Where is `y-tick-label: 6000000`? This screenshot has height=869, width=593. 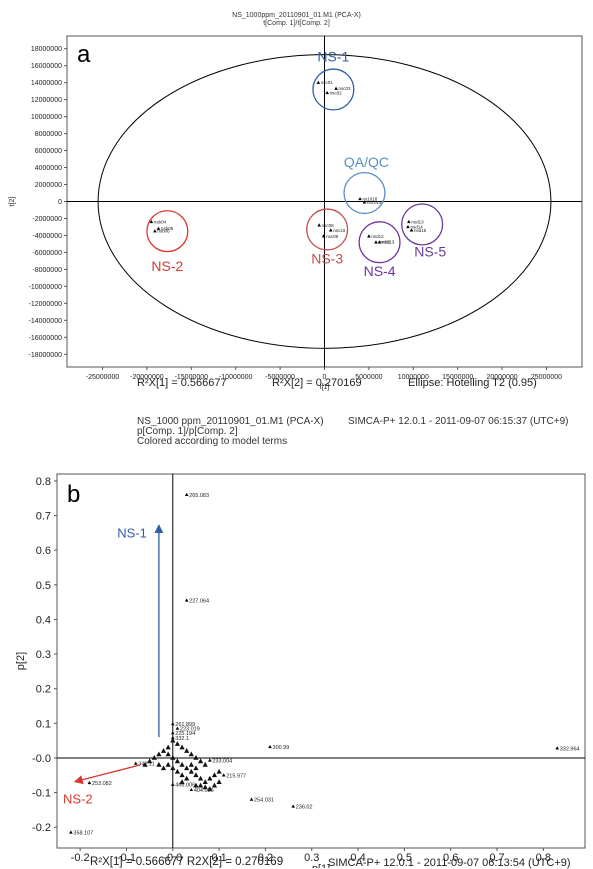 y-tick-label: 6000000 is located at coordinates (48, 151).